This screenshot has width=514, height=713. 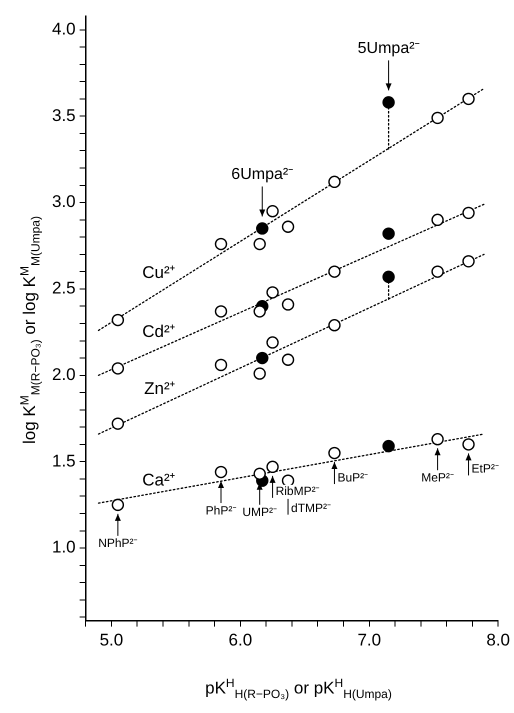 What do you see at coordinates (260, 512) in the screenshot?
I see `annotation: UMP²⁻` at bounding box center [260, 512].